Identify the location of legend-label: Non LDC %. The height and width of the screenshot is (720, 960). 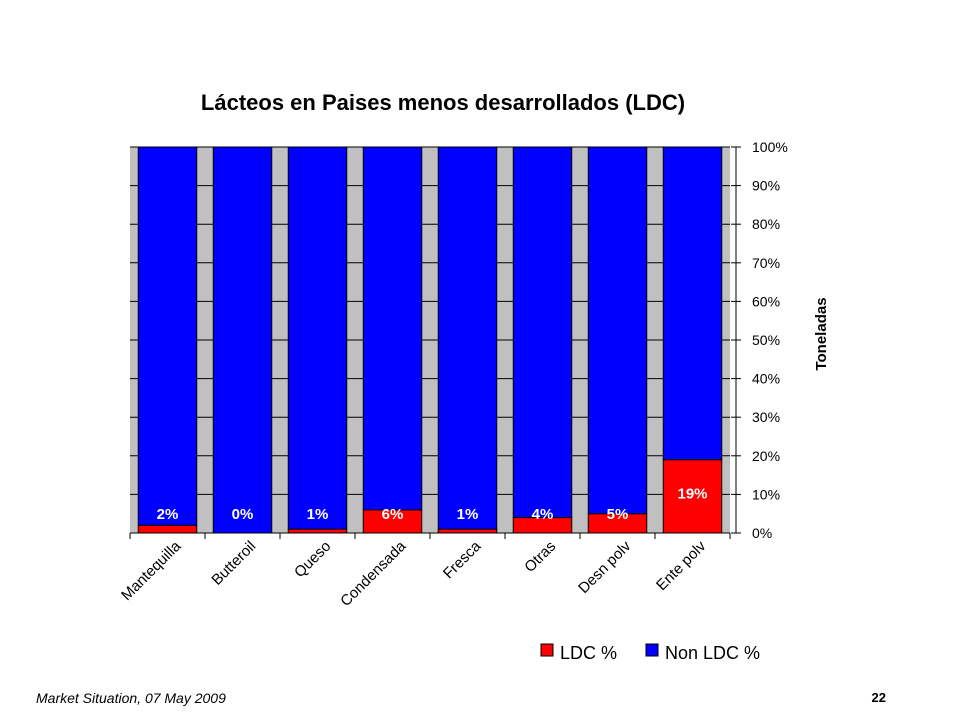
(712, 653).